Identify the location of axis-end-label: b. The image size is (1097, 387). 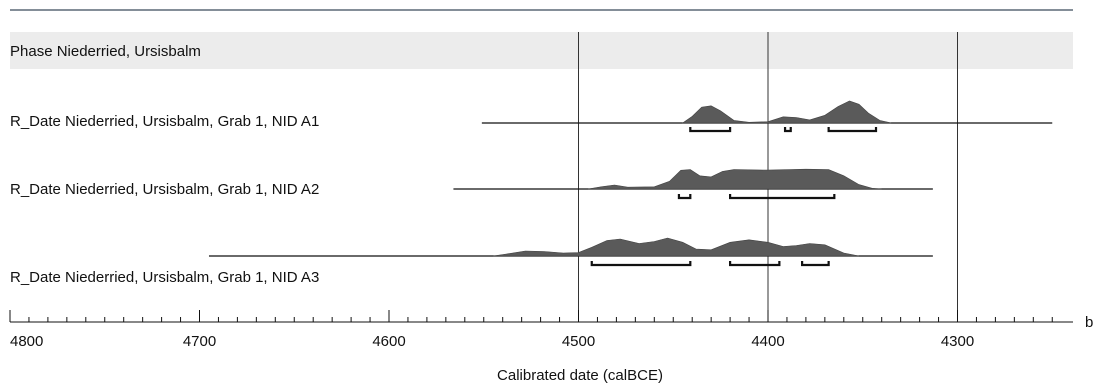
(1089, 322).